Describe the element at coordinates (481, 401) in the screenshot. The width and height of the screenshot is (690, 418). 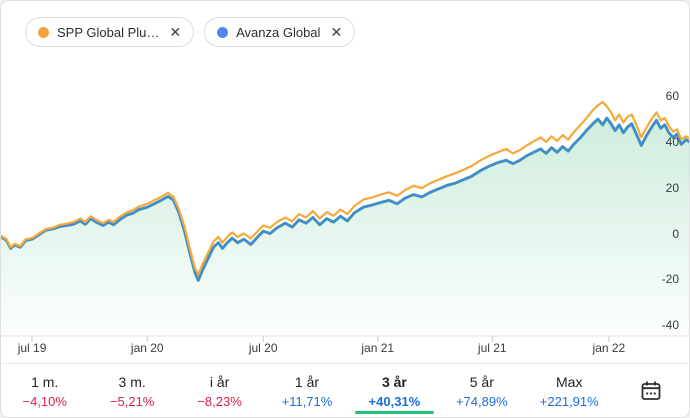
I see `period-return: +74,89%` at that location.